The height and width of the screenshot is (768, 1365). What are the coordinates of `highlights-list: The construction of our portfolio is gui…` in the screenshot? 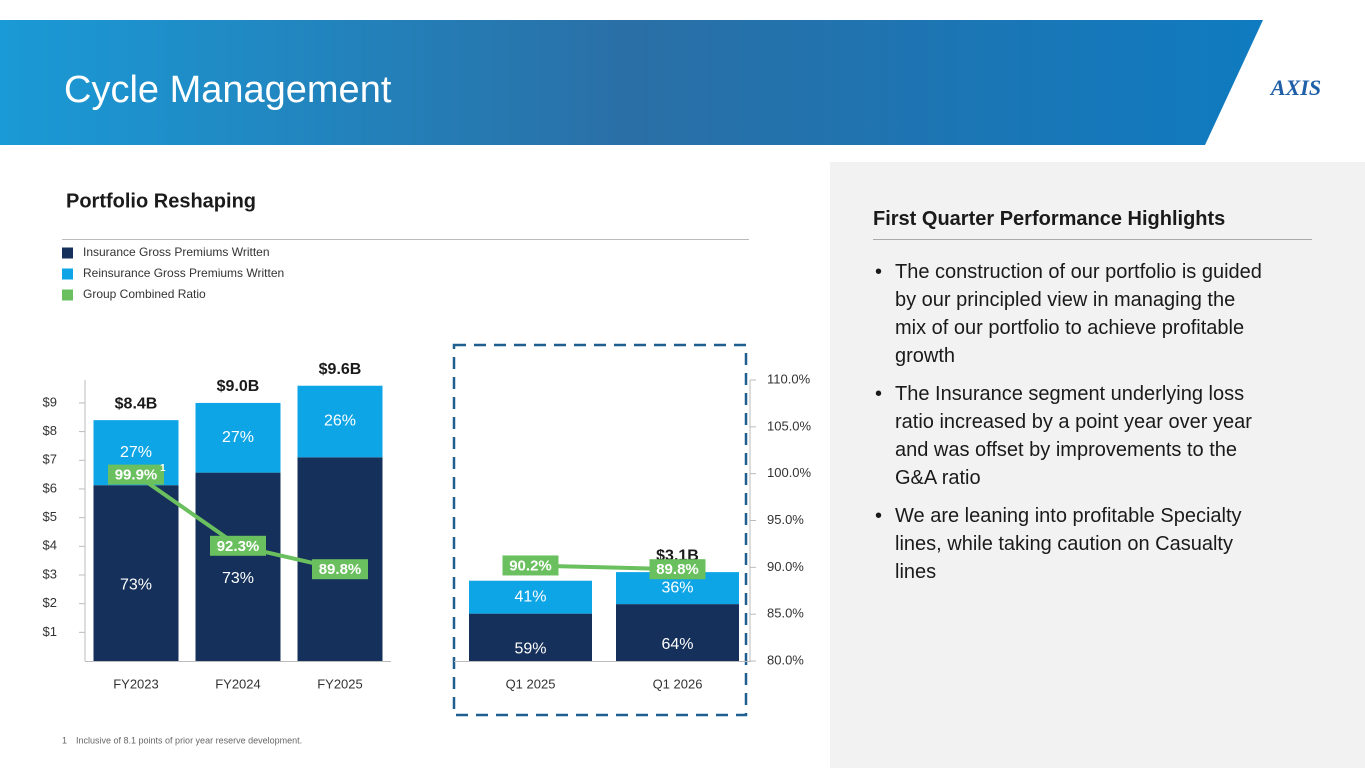 It's located at (1073, 427).